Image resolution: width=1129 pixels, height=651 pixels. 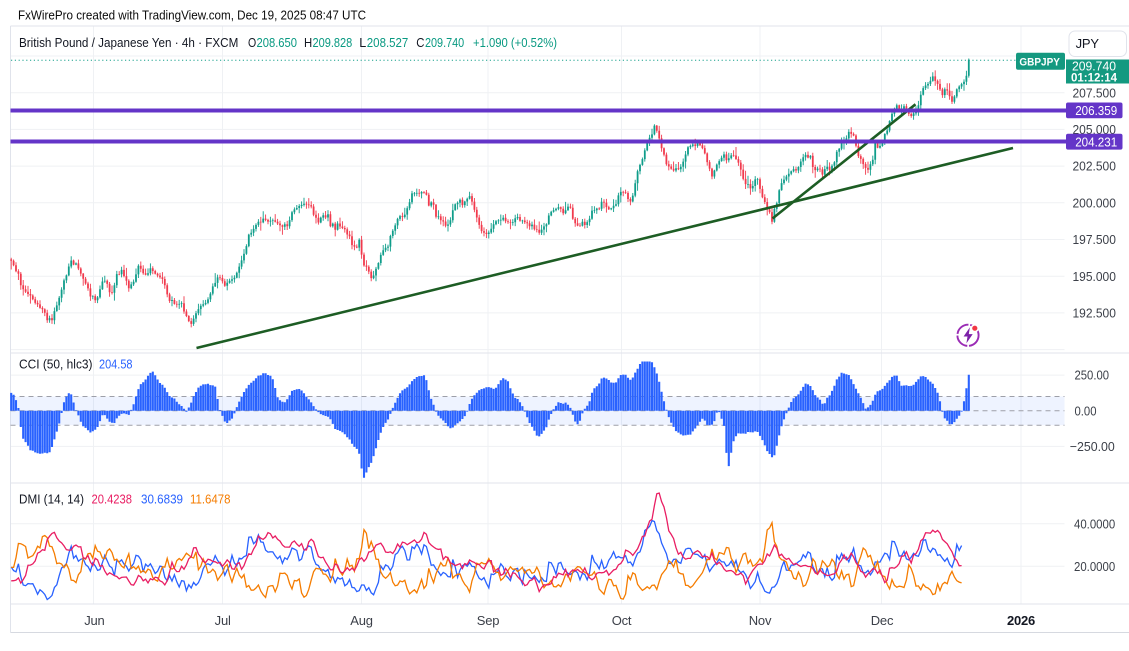 What do you see at coordinates (1086, 410) in the screenshot?
I see `svg-text: 0.00` at bounding box center [1086, 410].